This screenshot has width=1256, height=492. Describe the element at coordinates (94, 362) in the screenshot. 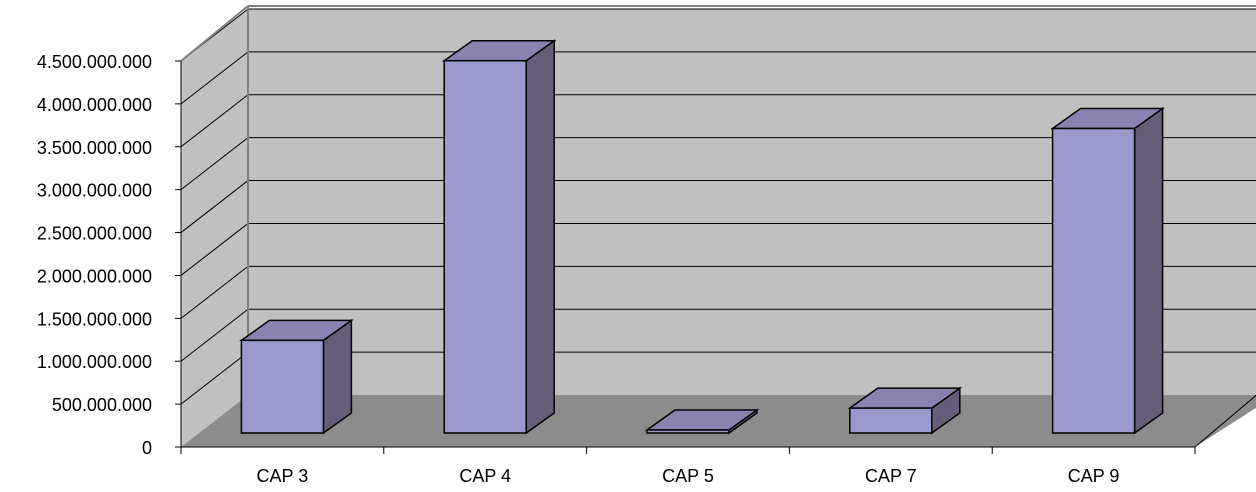

I see `y-tick-label: 1.000.000.000` at that location.